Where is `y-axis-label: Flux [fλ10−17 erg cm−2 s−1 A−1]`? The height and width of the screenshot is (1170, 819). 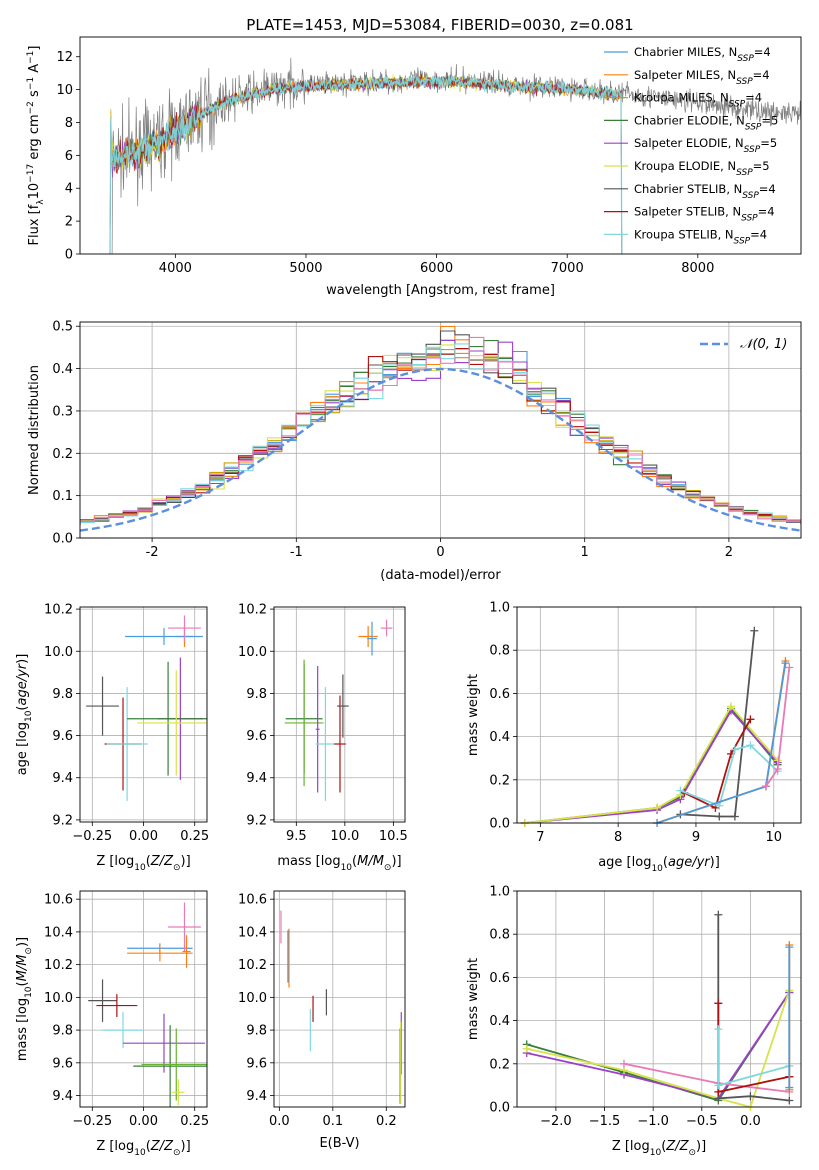 y-axis-label: Flux [fλ10−17 erg cm−2 s−1 A−1] is located at coordinates (36, 146).